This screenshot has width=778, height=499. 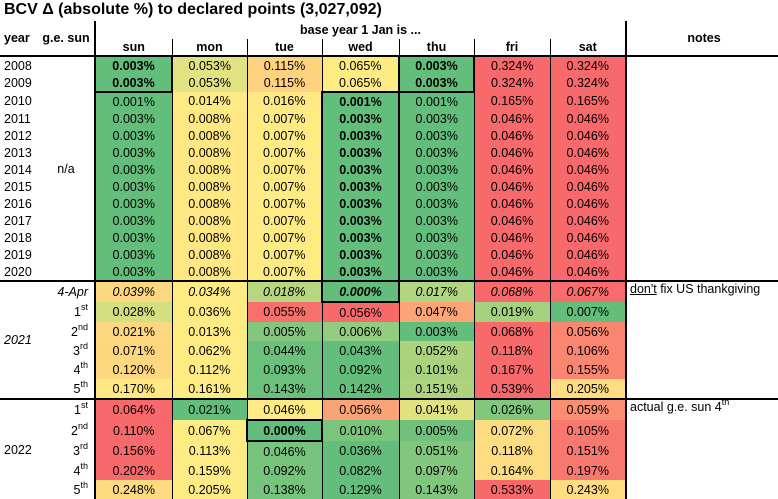 I want to click on value-cell-mon: 0.067%, so click(x=209, y=430).